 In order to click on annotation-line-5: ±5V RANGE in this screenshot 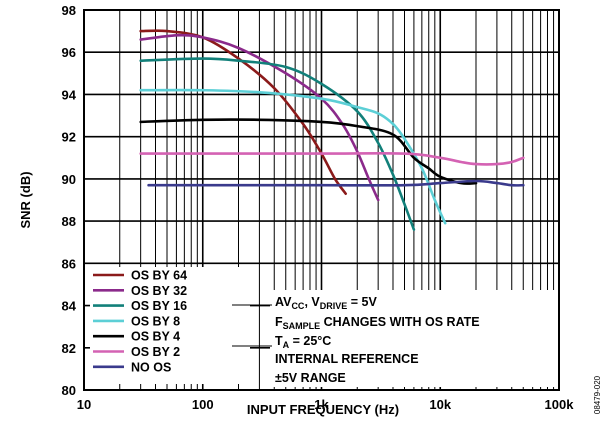, I will do `click(310, 378)`.